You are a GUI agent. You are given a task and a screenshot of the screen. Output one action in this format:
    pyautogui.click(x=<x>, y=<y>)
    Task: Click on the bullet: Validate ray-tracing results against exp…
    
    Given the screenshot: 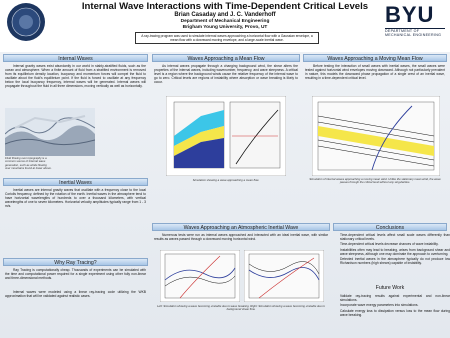 What is the action you would take?
    pyautogui.click(x=395, y=298)
    